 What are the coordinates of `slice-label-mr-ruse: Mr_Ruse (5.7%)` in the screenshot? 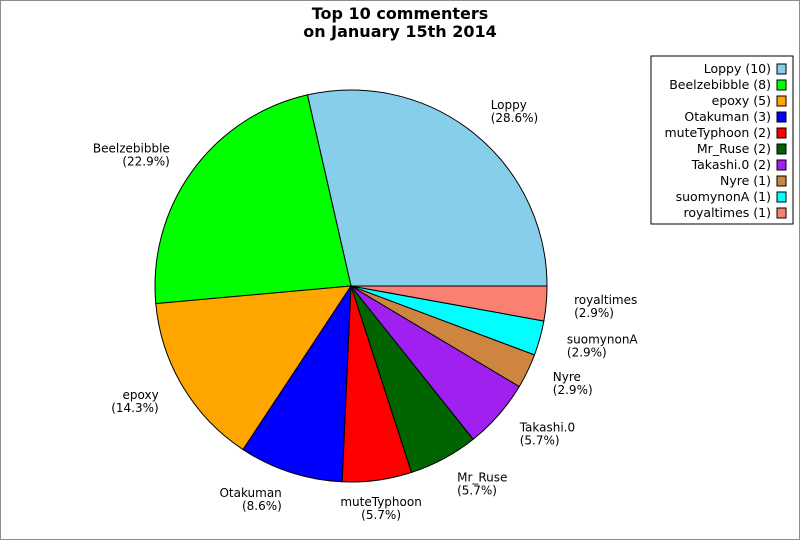 It's located at (482, 483).